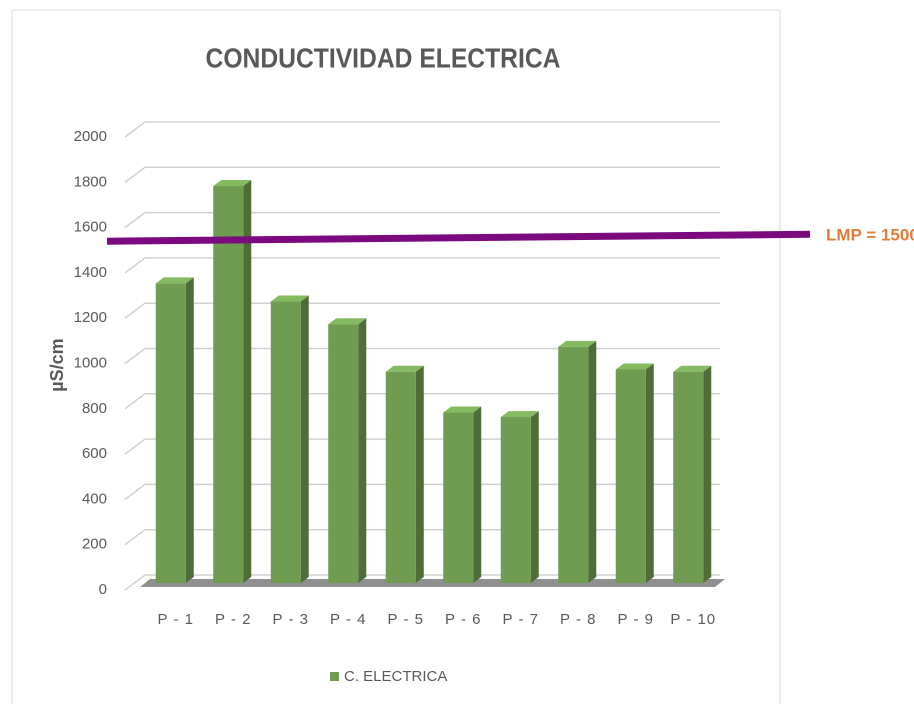  What do you see at coordinates (94, 453) in the screenshot?
I see `y-tick-label: 600` at bounding box center [94, 453].